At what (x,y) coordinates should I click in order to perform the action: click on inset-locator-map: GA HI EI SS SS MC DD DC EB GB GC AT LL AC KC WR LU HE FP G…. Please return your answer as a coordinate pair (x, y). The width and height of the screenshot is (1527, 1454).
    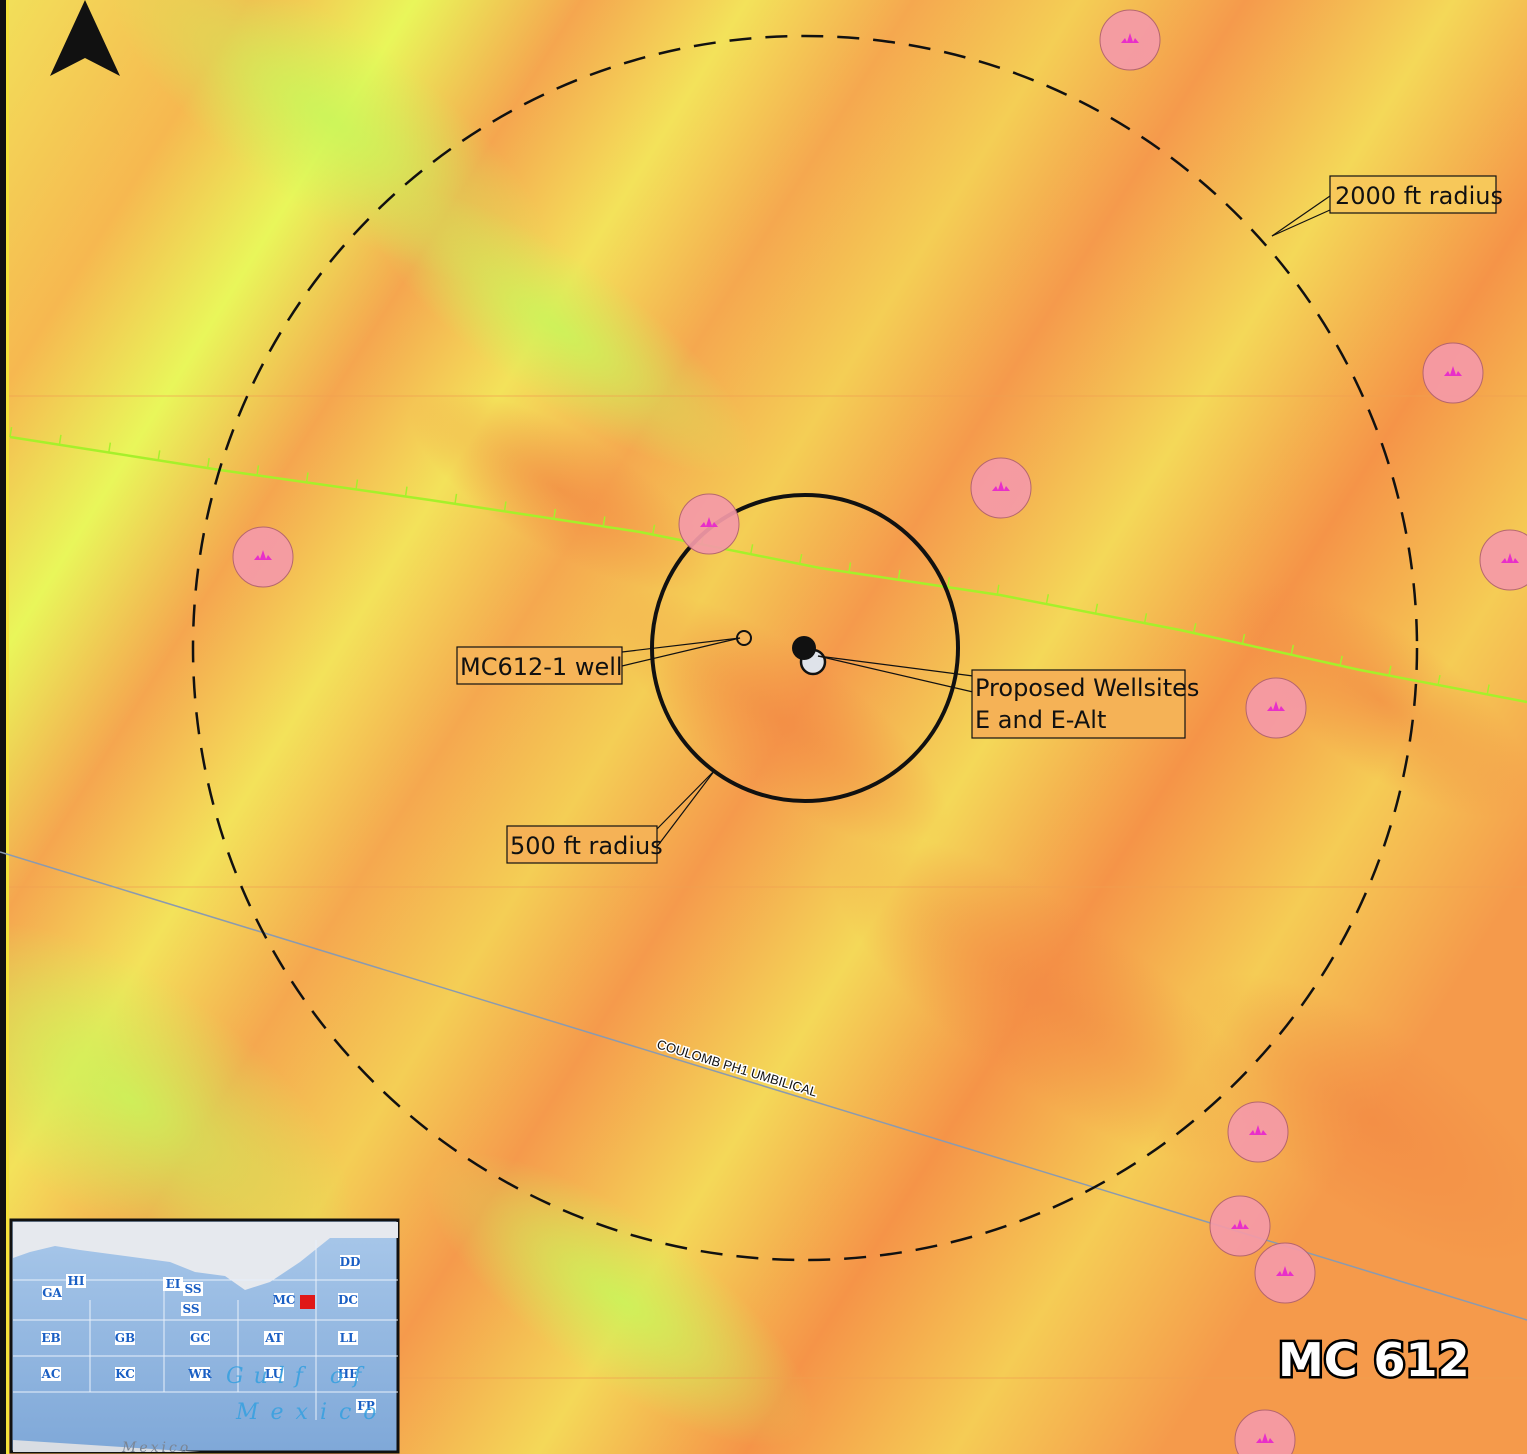
    Looking at the image, I should click on (204, 1336).